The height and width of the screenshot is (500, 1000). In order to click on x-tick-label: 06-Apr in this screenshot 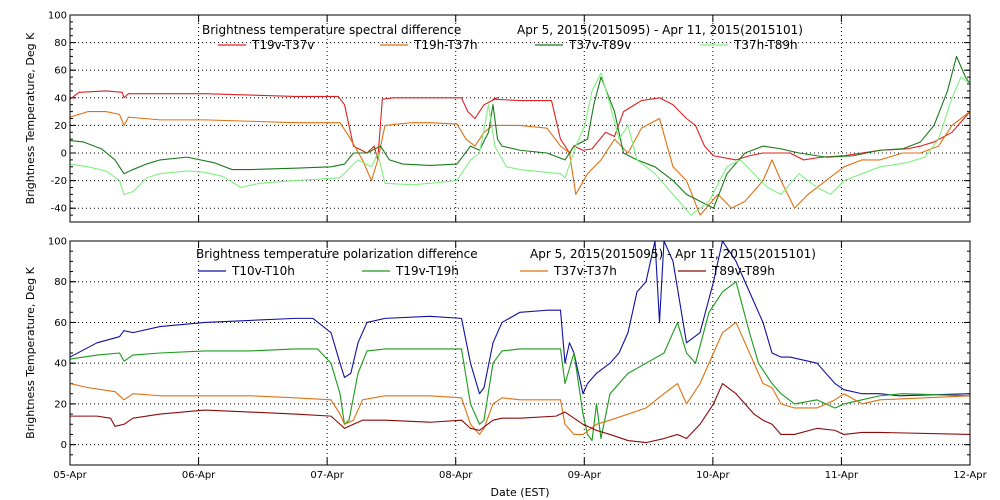, I will do `click(199, 475)`.